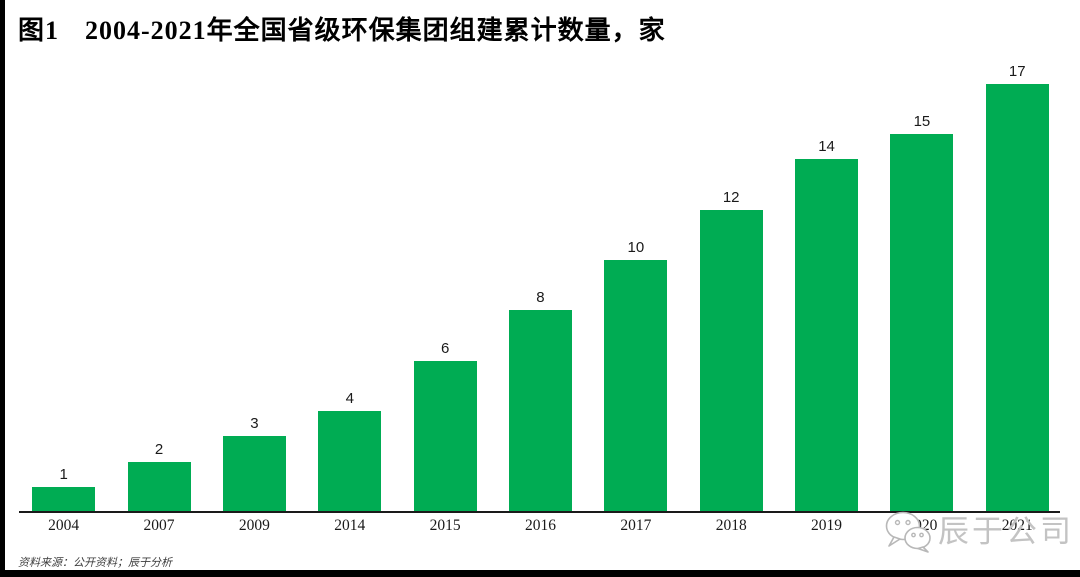  Describe the element at coordinates (159, 449) in the screenshot. I see `bar-value-label: 2` at that location.